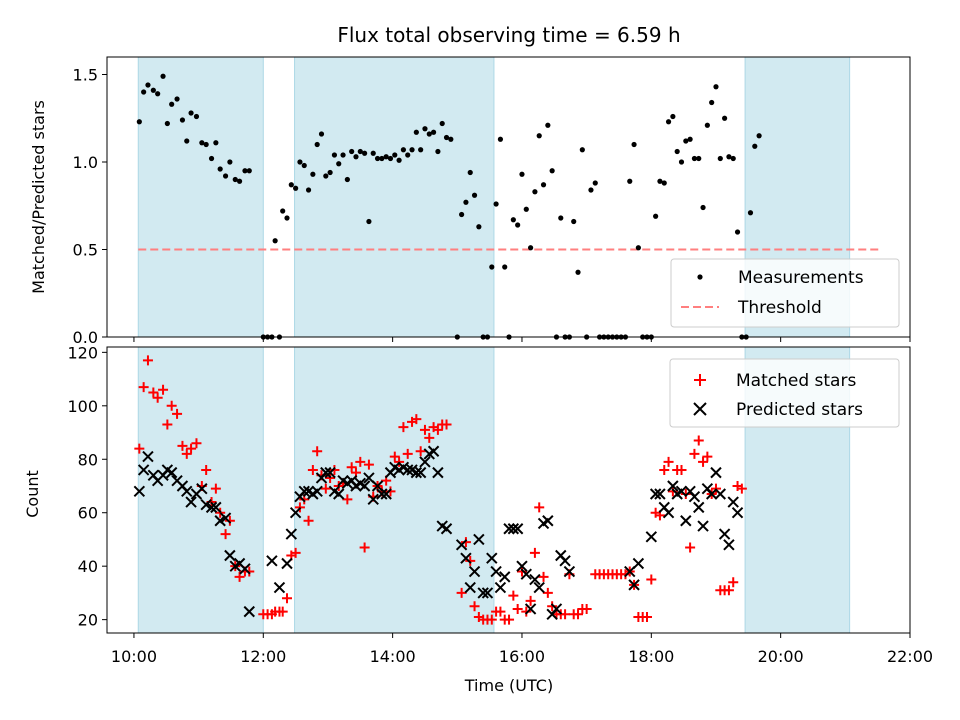 This screenshot has height=720, width=960. I want to click on y-axis-label-bottom: Count, so click(32, 494).